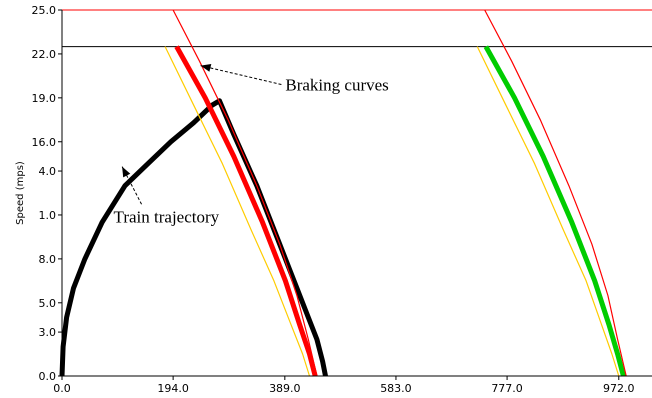  I want to click on y-tick-label: 4.0, so click(48, 171).